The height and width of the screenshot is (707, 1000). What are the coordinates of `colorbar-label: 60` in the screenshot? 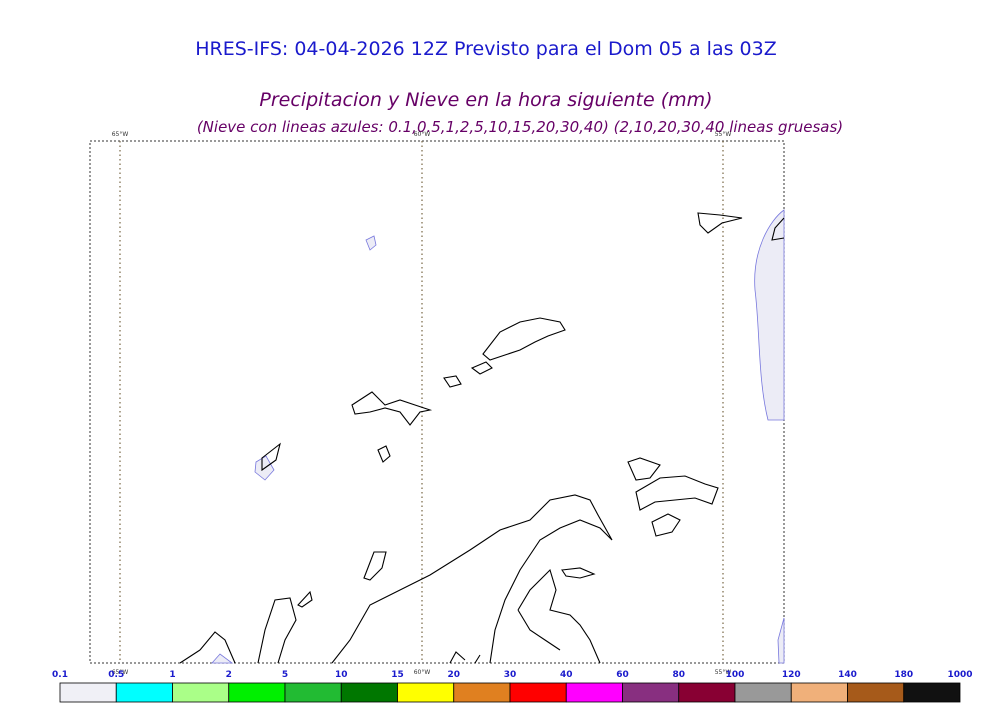 It's located at (622, 675).